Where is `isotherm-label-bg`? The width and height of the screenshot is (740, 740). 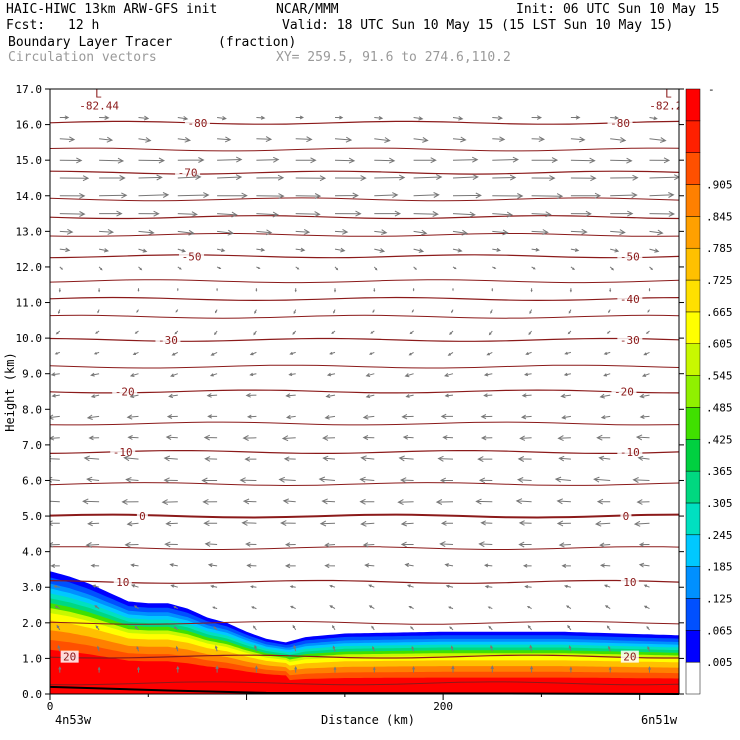
isotherm-label-bg is located at coordinates (624, 391).